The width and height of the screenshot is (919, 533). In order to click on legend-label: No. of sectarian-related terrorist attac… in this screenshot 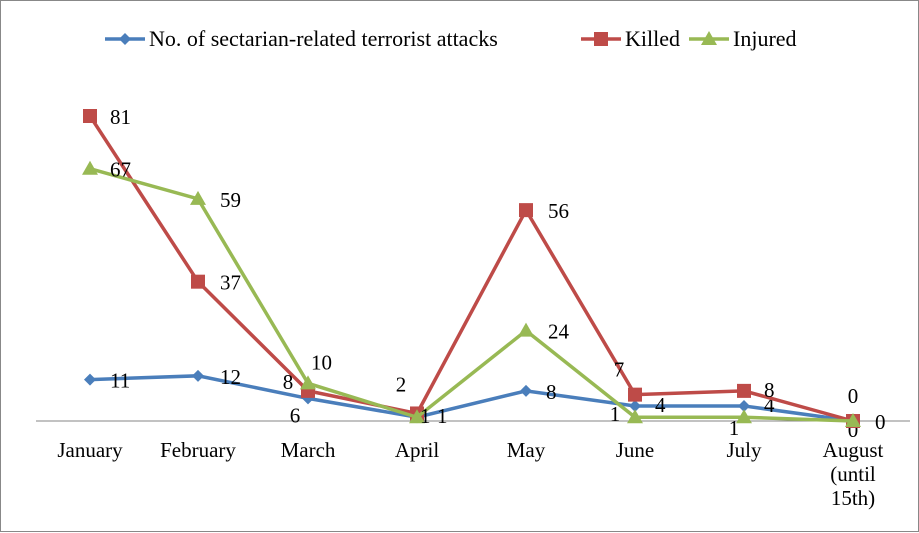, I will do `click(323, 38)`.